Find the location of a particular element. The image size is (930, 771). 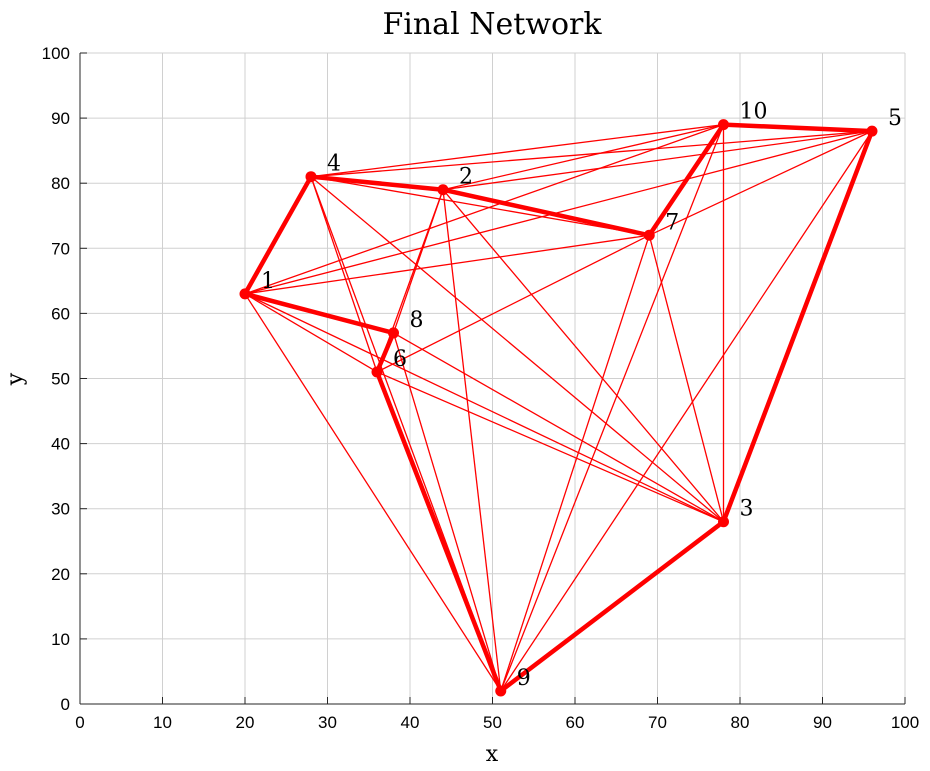

y-axis-label: y is located at coordinates (15, 379).